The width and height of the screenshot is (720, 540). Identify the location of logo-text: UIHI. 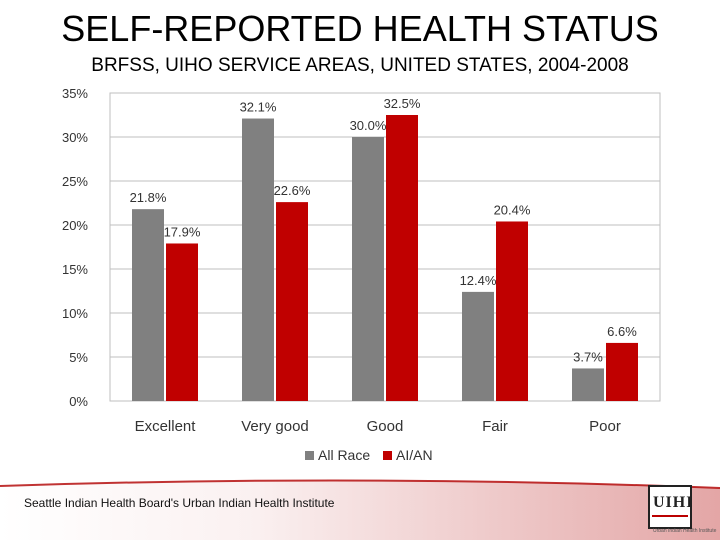
(673, 502).